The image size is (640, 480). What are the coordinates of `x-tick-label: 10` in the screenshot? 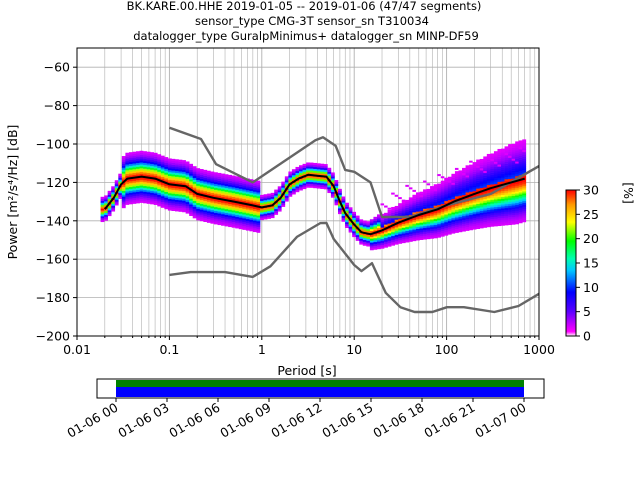 It's located at (354, 349).